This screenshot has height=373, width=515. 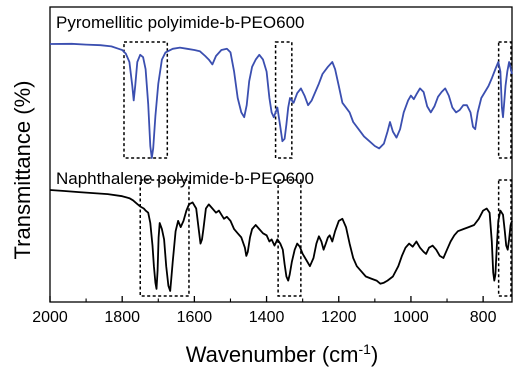 I want to click on series-label-pyromellitic: Pyromellitic polyimide-b-PEO600, so click(x=180, y=22).